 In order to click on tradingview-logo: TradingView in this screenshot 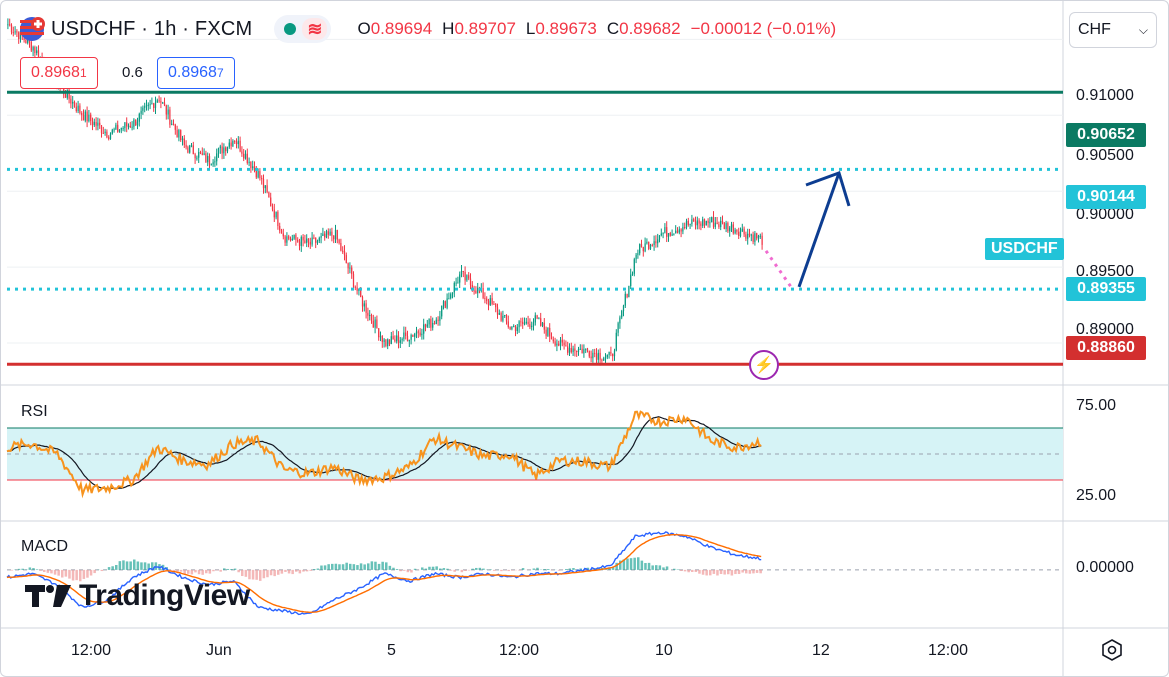, I will do `click(137, 596)`.